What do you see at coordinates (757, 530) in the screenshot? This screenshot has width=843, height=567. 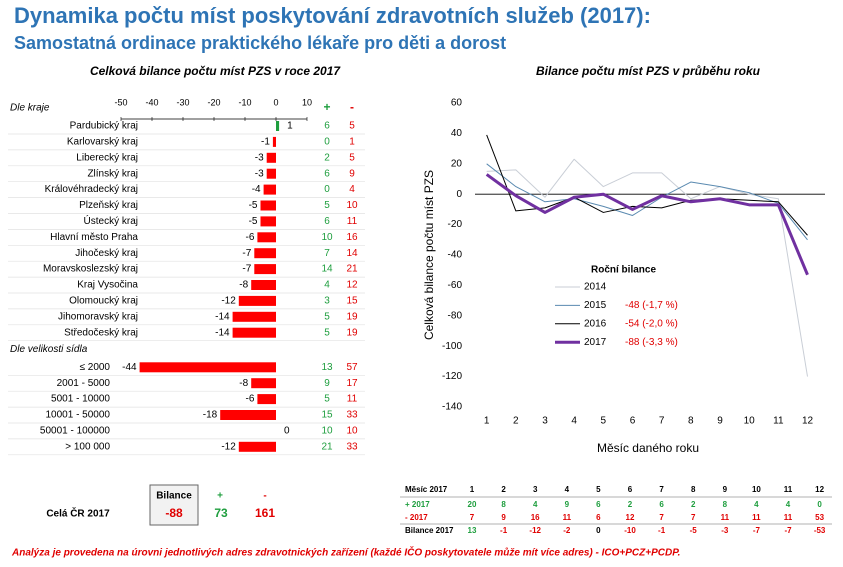 I see `table-cell: -7` at bounding box center [757, 530].